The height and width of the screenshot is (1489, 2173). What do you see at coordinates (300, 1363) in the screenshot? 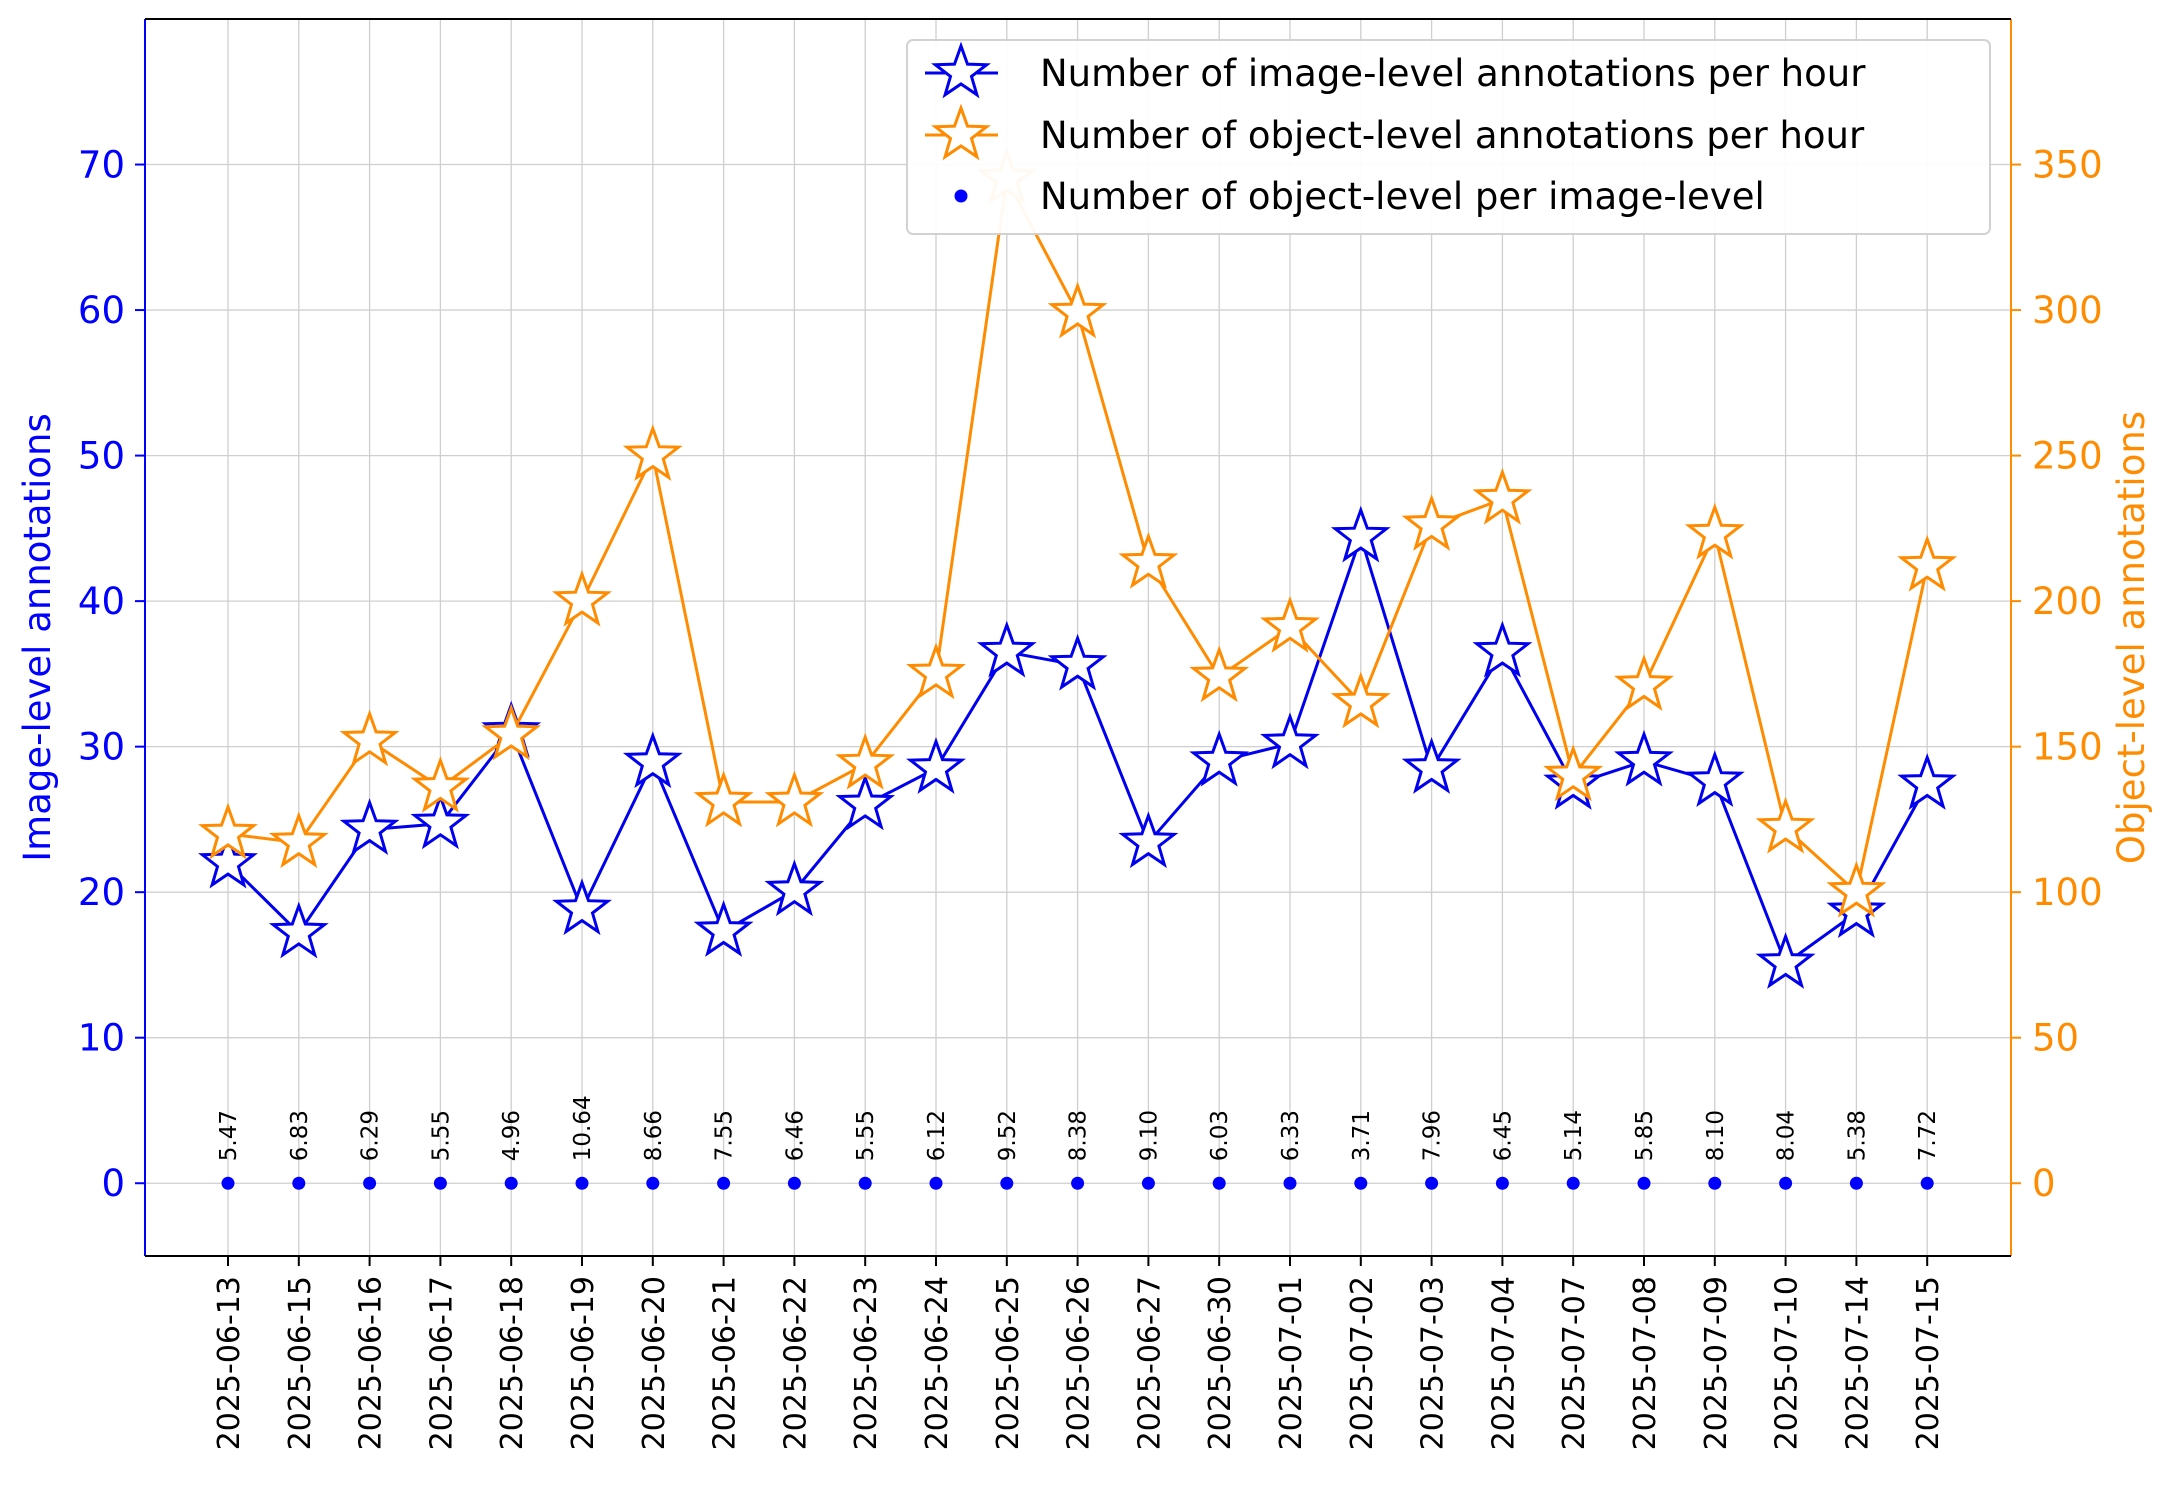
I see `x-tick-label: 2025-06-15` at bounding box center [300, 1363].